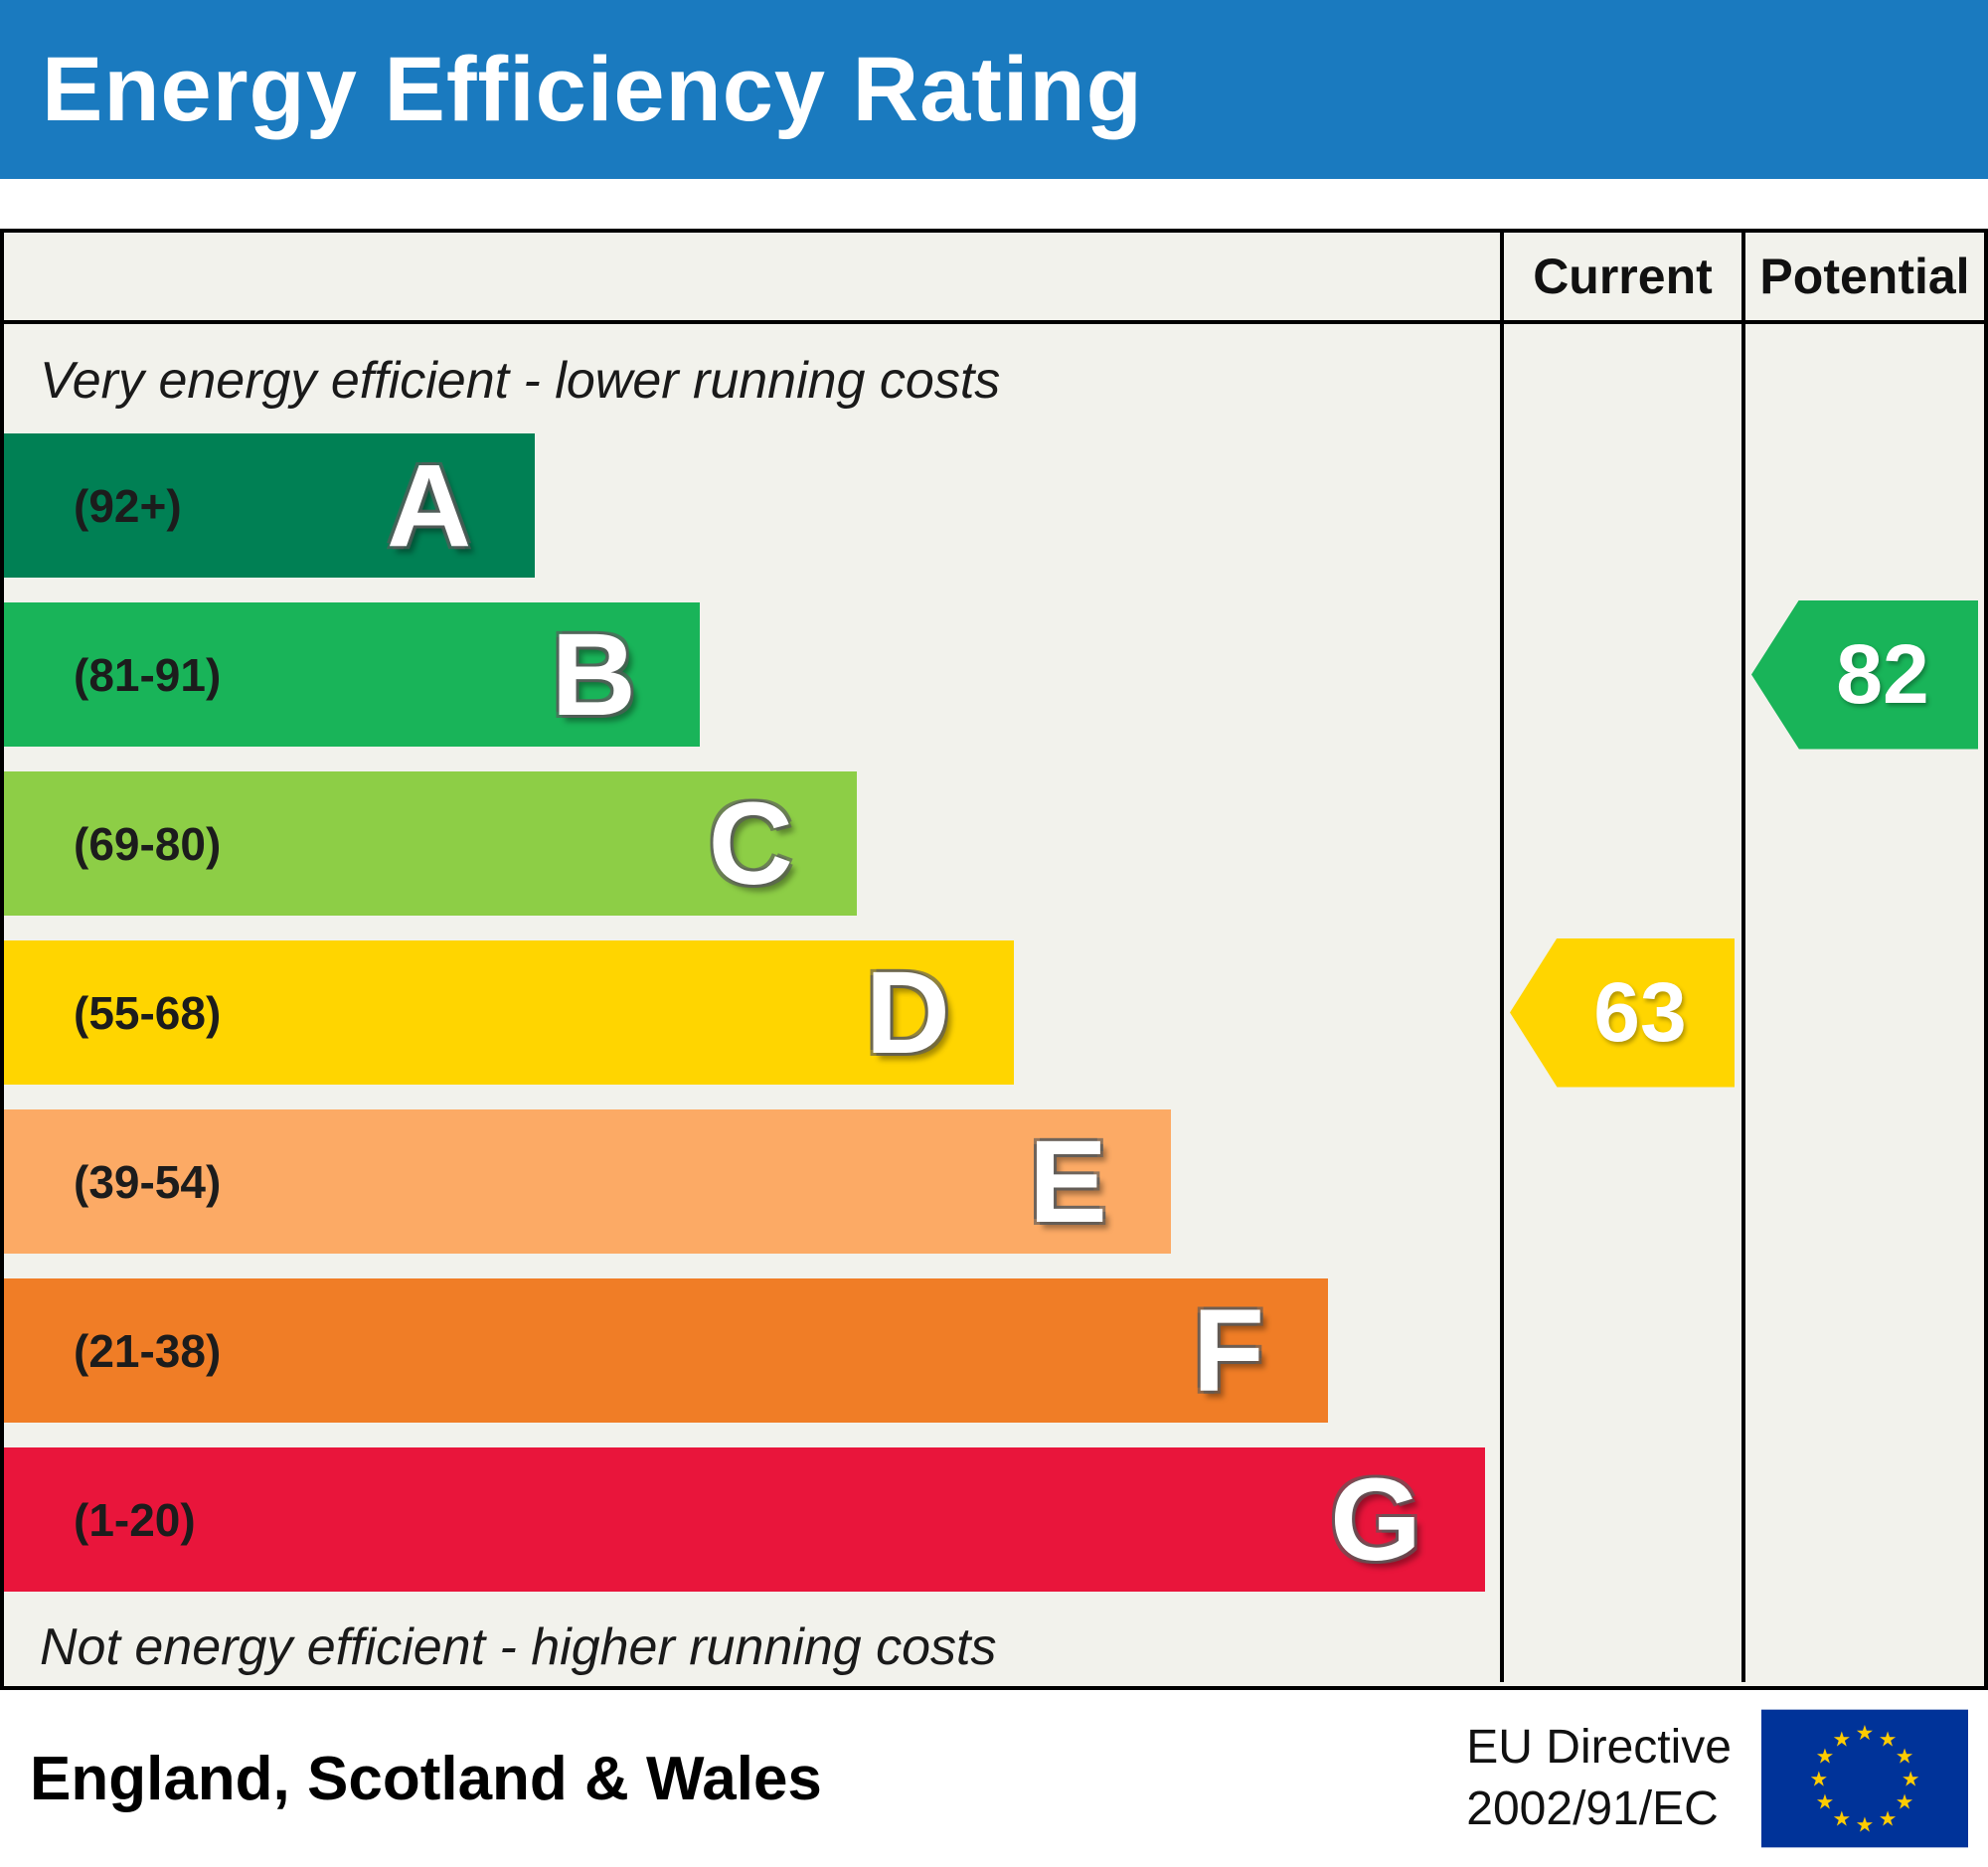  What do you see at coordinates (1862, 1003) in the screenshot?
I see `potential-column: 82` at bounding box center [1862, 1003].